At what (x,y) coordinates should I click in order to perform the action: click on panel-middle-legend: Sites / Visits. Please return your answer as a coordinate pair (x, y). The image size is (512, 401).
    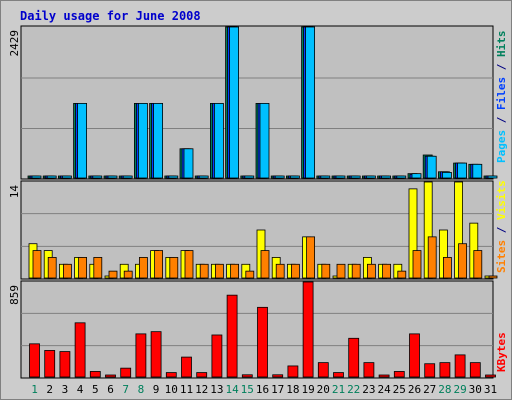
    Looking at the image, I should click on (501, 226).